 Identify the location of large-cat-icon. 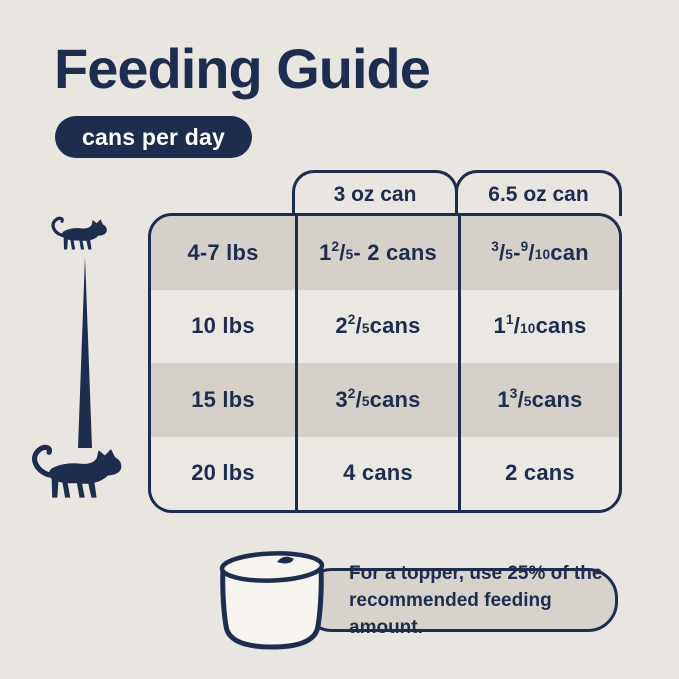
(77, 471).